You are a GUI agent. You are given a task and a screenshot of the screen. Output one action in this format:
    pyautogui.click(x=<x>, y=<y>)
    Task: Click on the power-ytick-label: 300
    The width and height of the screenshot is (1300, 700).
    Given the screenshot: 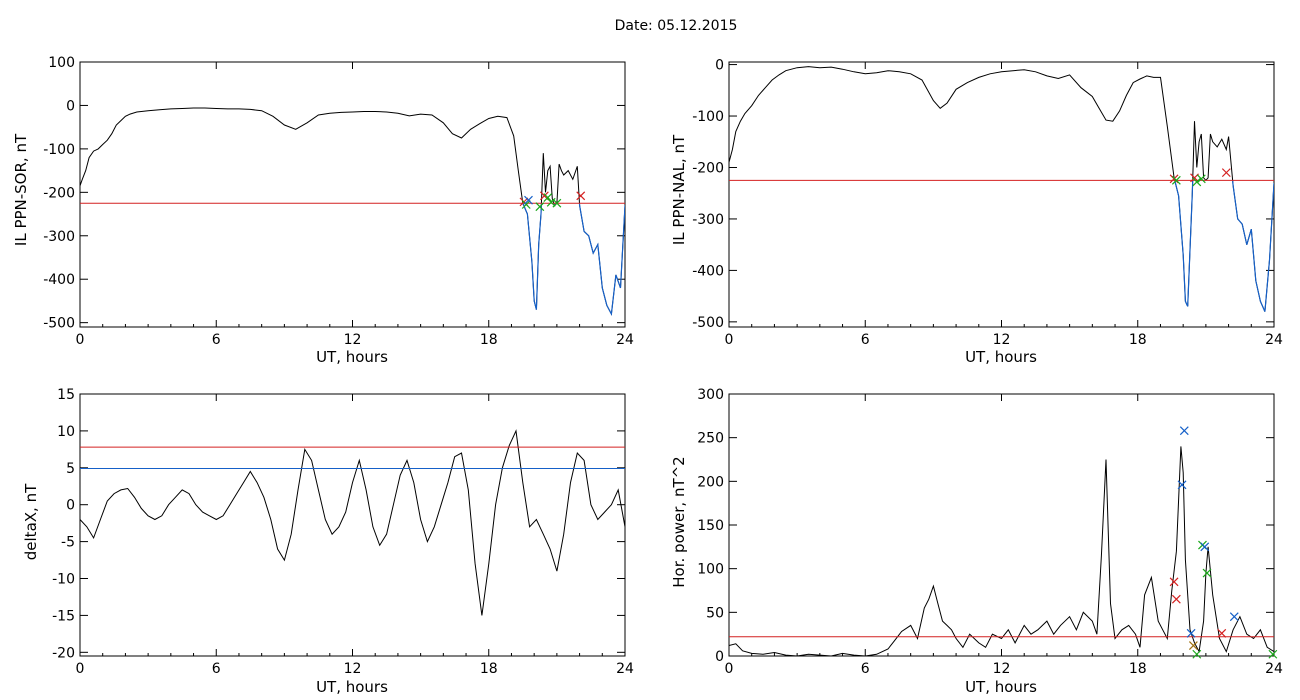 What is the action you would take?
    pyautogui.click(x=710, y=395)
    